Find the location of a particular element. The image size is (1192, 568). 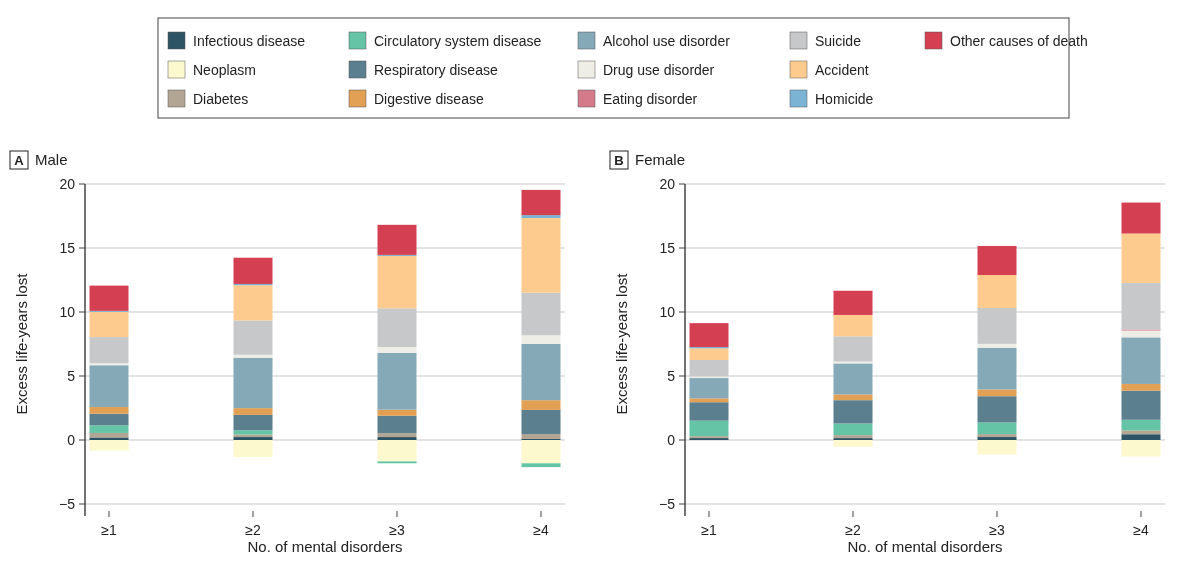

legend-label: Suicide is located at coordinates (838, 41).